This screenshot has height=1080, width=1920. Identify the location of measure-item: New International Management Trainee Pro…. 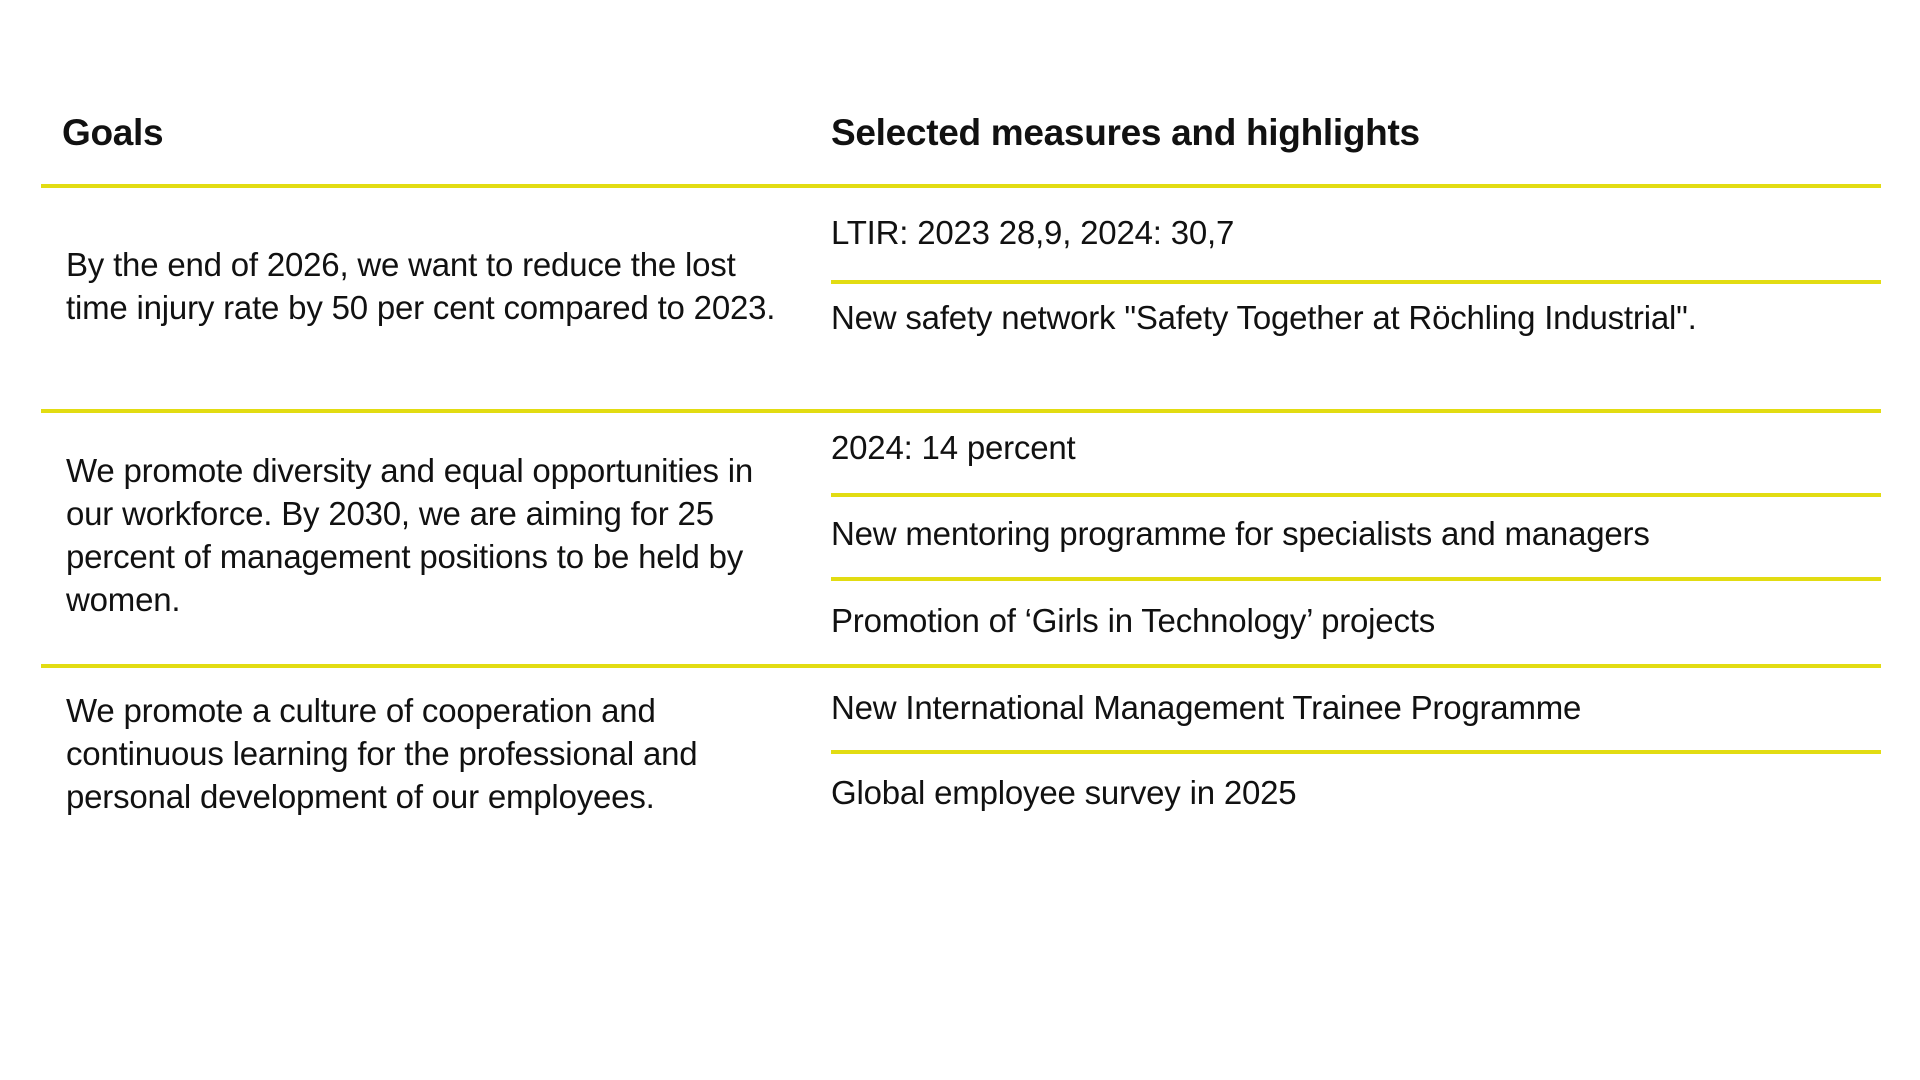
(1206, 707).